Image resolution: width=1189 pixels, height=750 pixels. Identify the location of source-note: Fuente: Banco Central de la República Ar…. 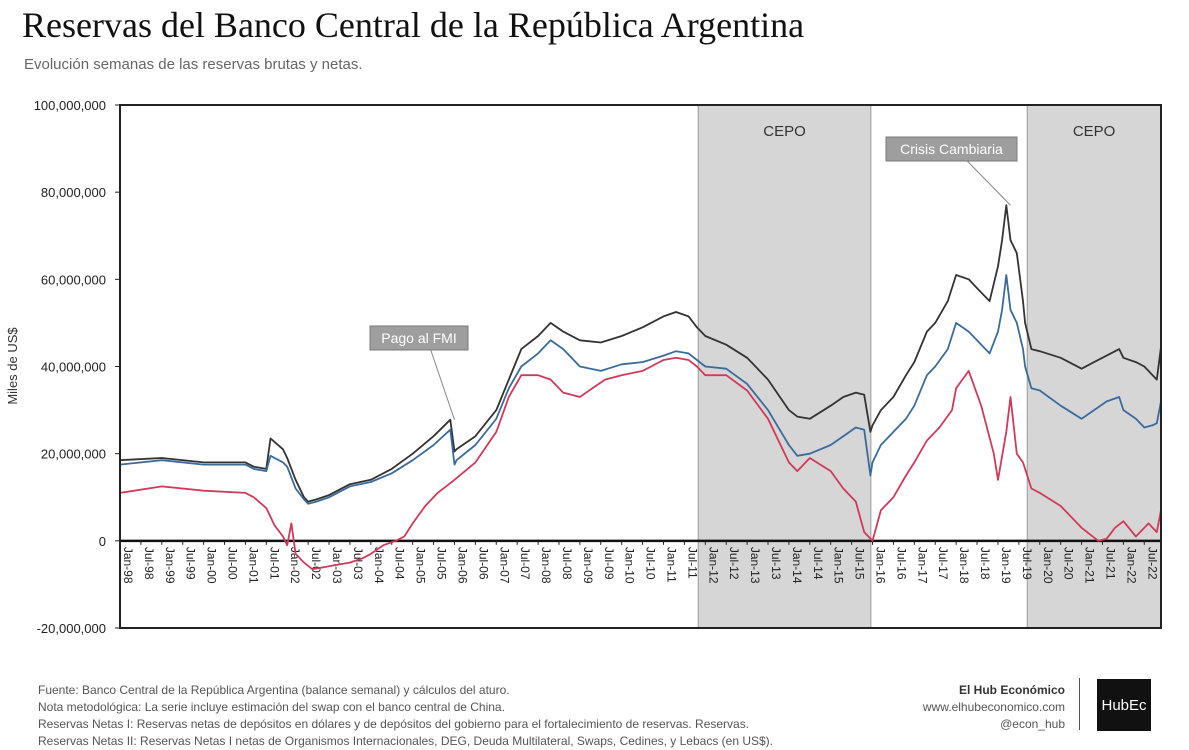
(274, 690).